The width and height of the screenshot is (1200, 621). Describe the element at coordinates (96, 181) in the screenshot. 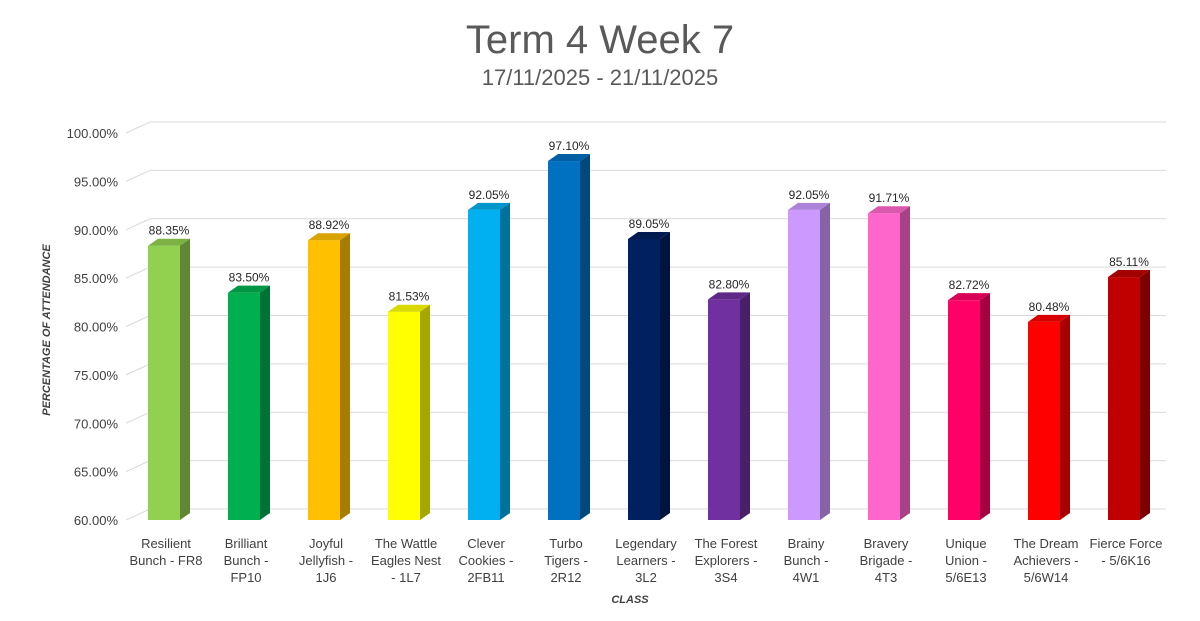

I see `y-tick-label: 95.00%` at that location.